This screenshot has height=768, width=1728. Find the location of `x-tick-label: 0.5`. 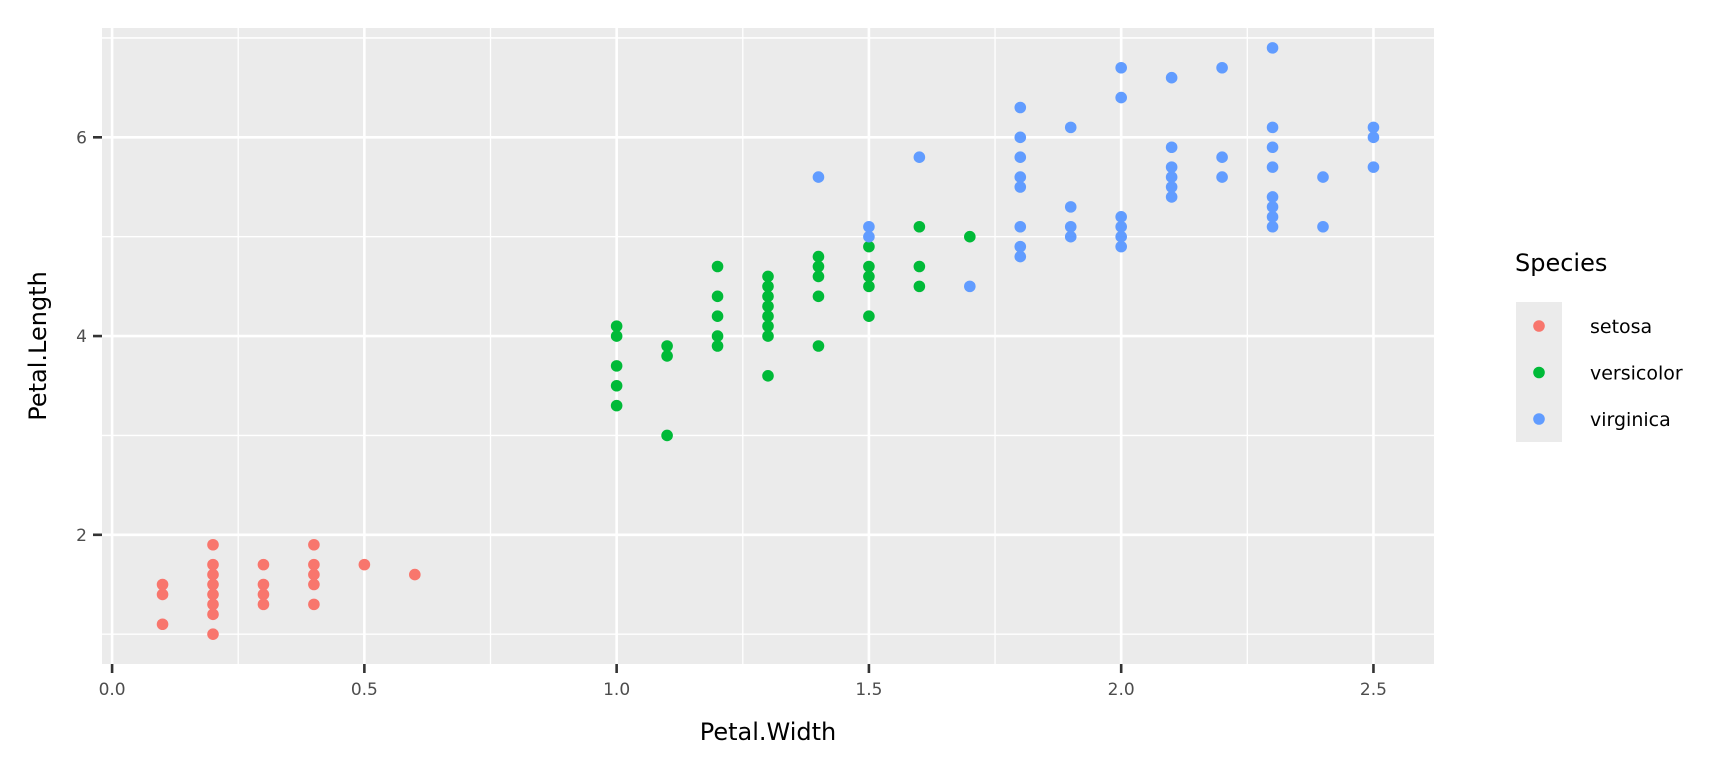

x-tick-label: 0.5 is located at coordinates (364, 690).